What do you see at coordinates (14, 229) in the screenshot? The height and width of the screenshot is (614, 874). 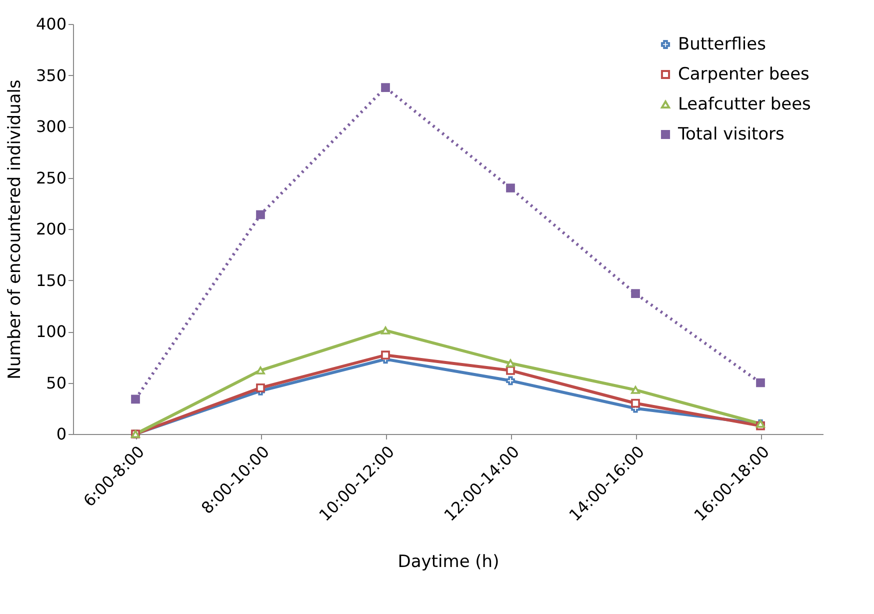 I see `y-axis-title: Number of encountered individuals` at bounding box center [14, 229].